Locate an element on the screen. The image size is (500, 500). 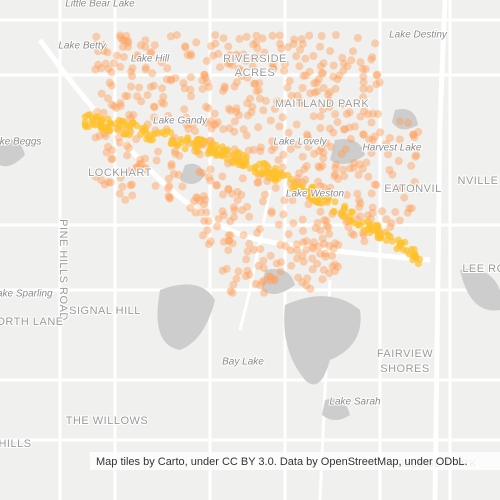
attribution-bg is located at coordinates (295, 461).